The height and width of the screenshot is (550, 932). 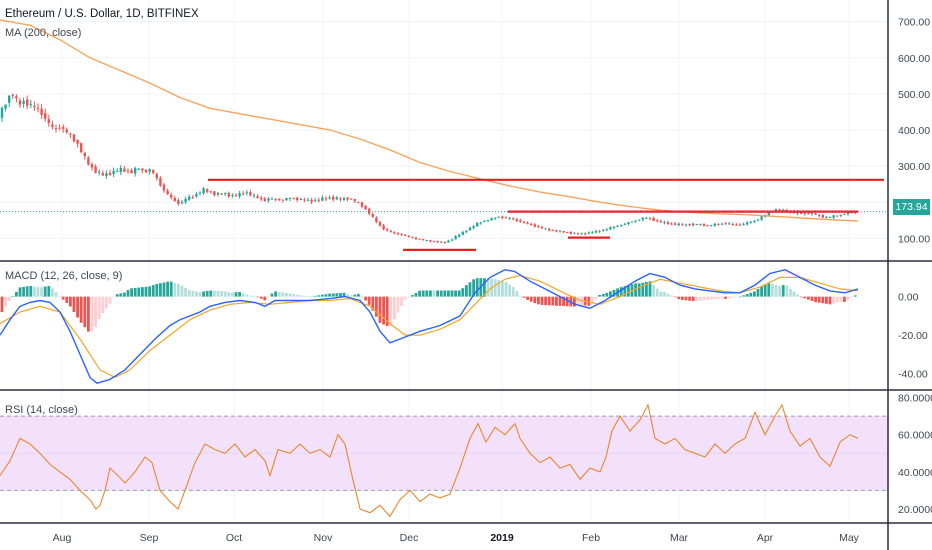 What do you see at coordinates (41, 410) in the screenshot?
I see `rsi-legend-label: RSI (14, close)` at bounding box center [41, 410].